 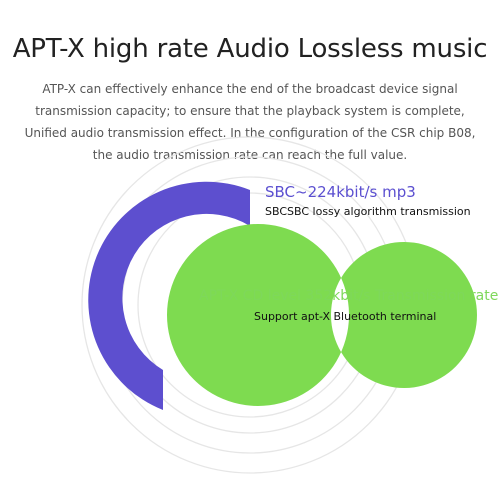 What do you see at coordinates (250, 49) in the screenshot?
I see `page-title: APT-X high rate Audio Lossless music` at bounding box center [250, 49].